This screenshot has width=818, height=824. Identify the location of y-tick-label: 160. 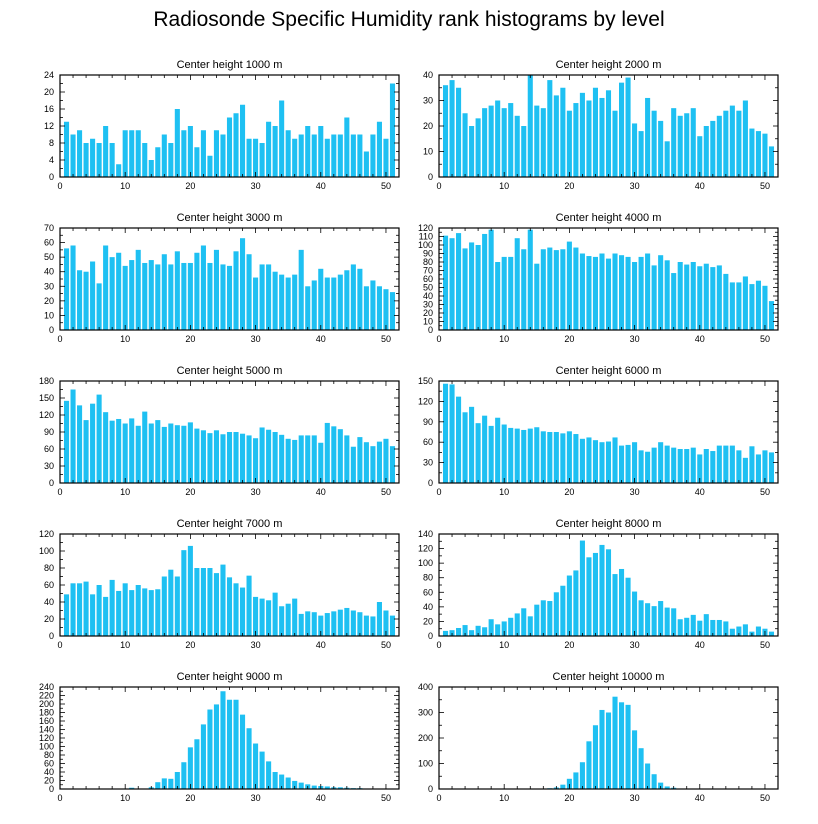
(46, 721).